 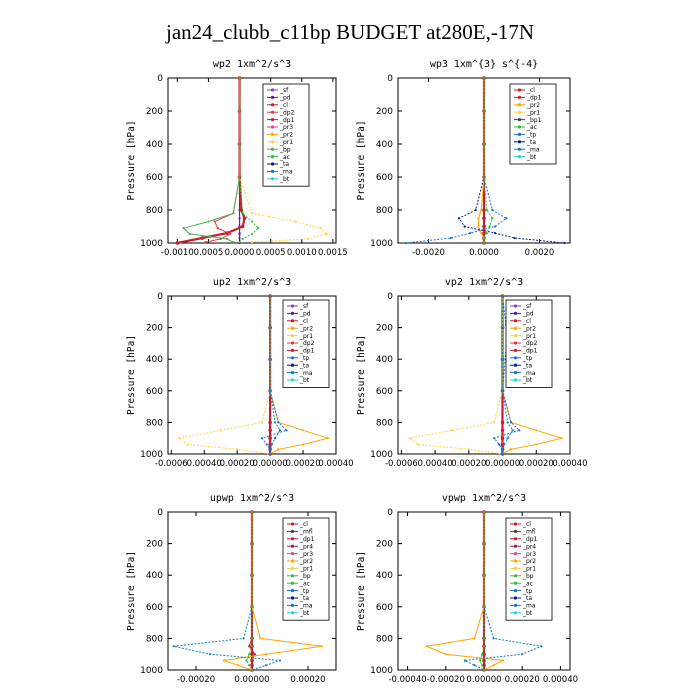 I want to click on legend-label: _pd, so click(x=305, y=314).